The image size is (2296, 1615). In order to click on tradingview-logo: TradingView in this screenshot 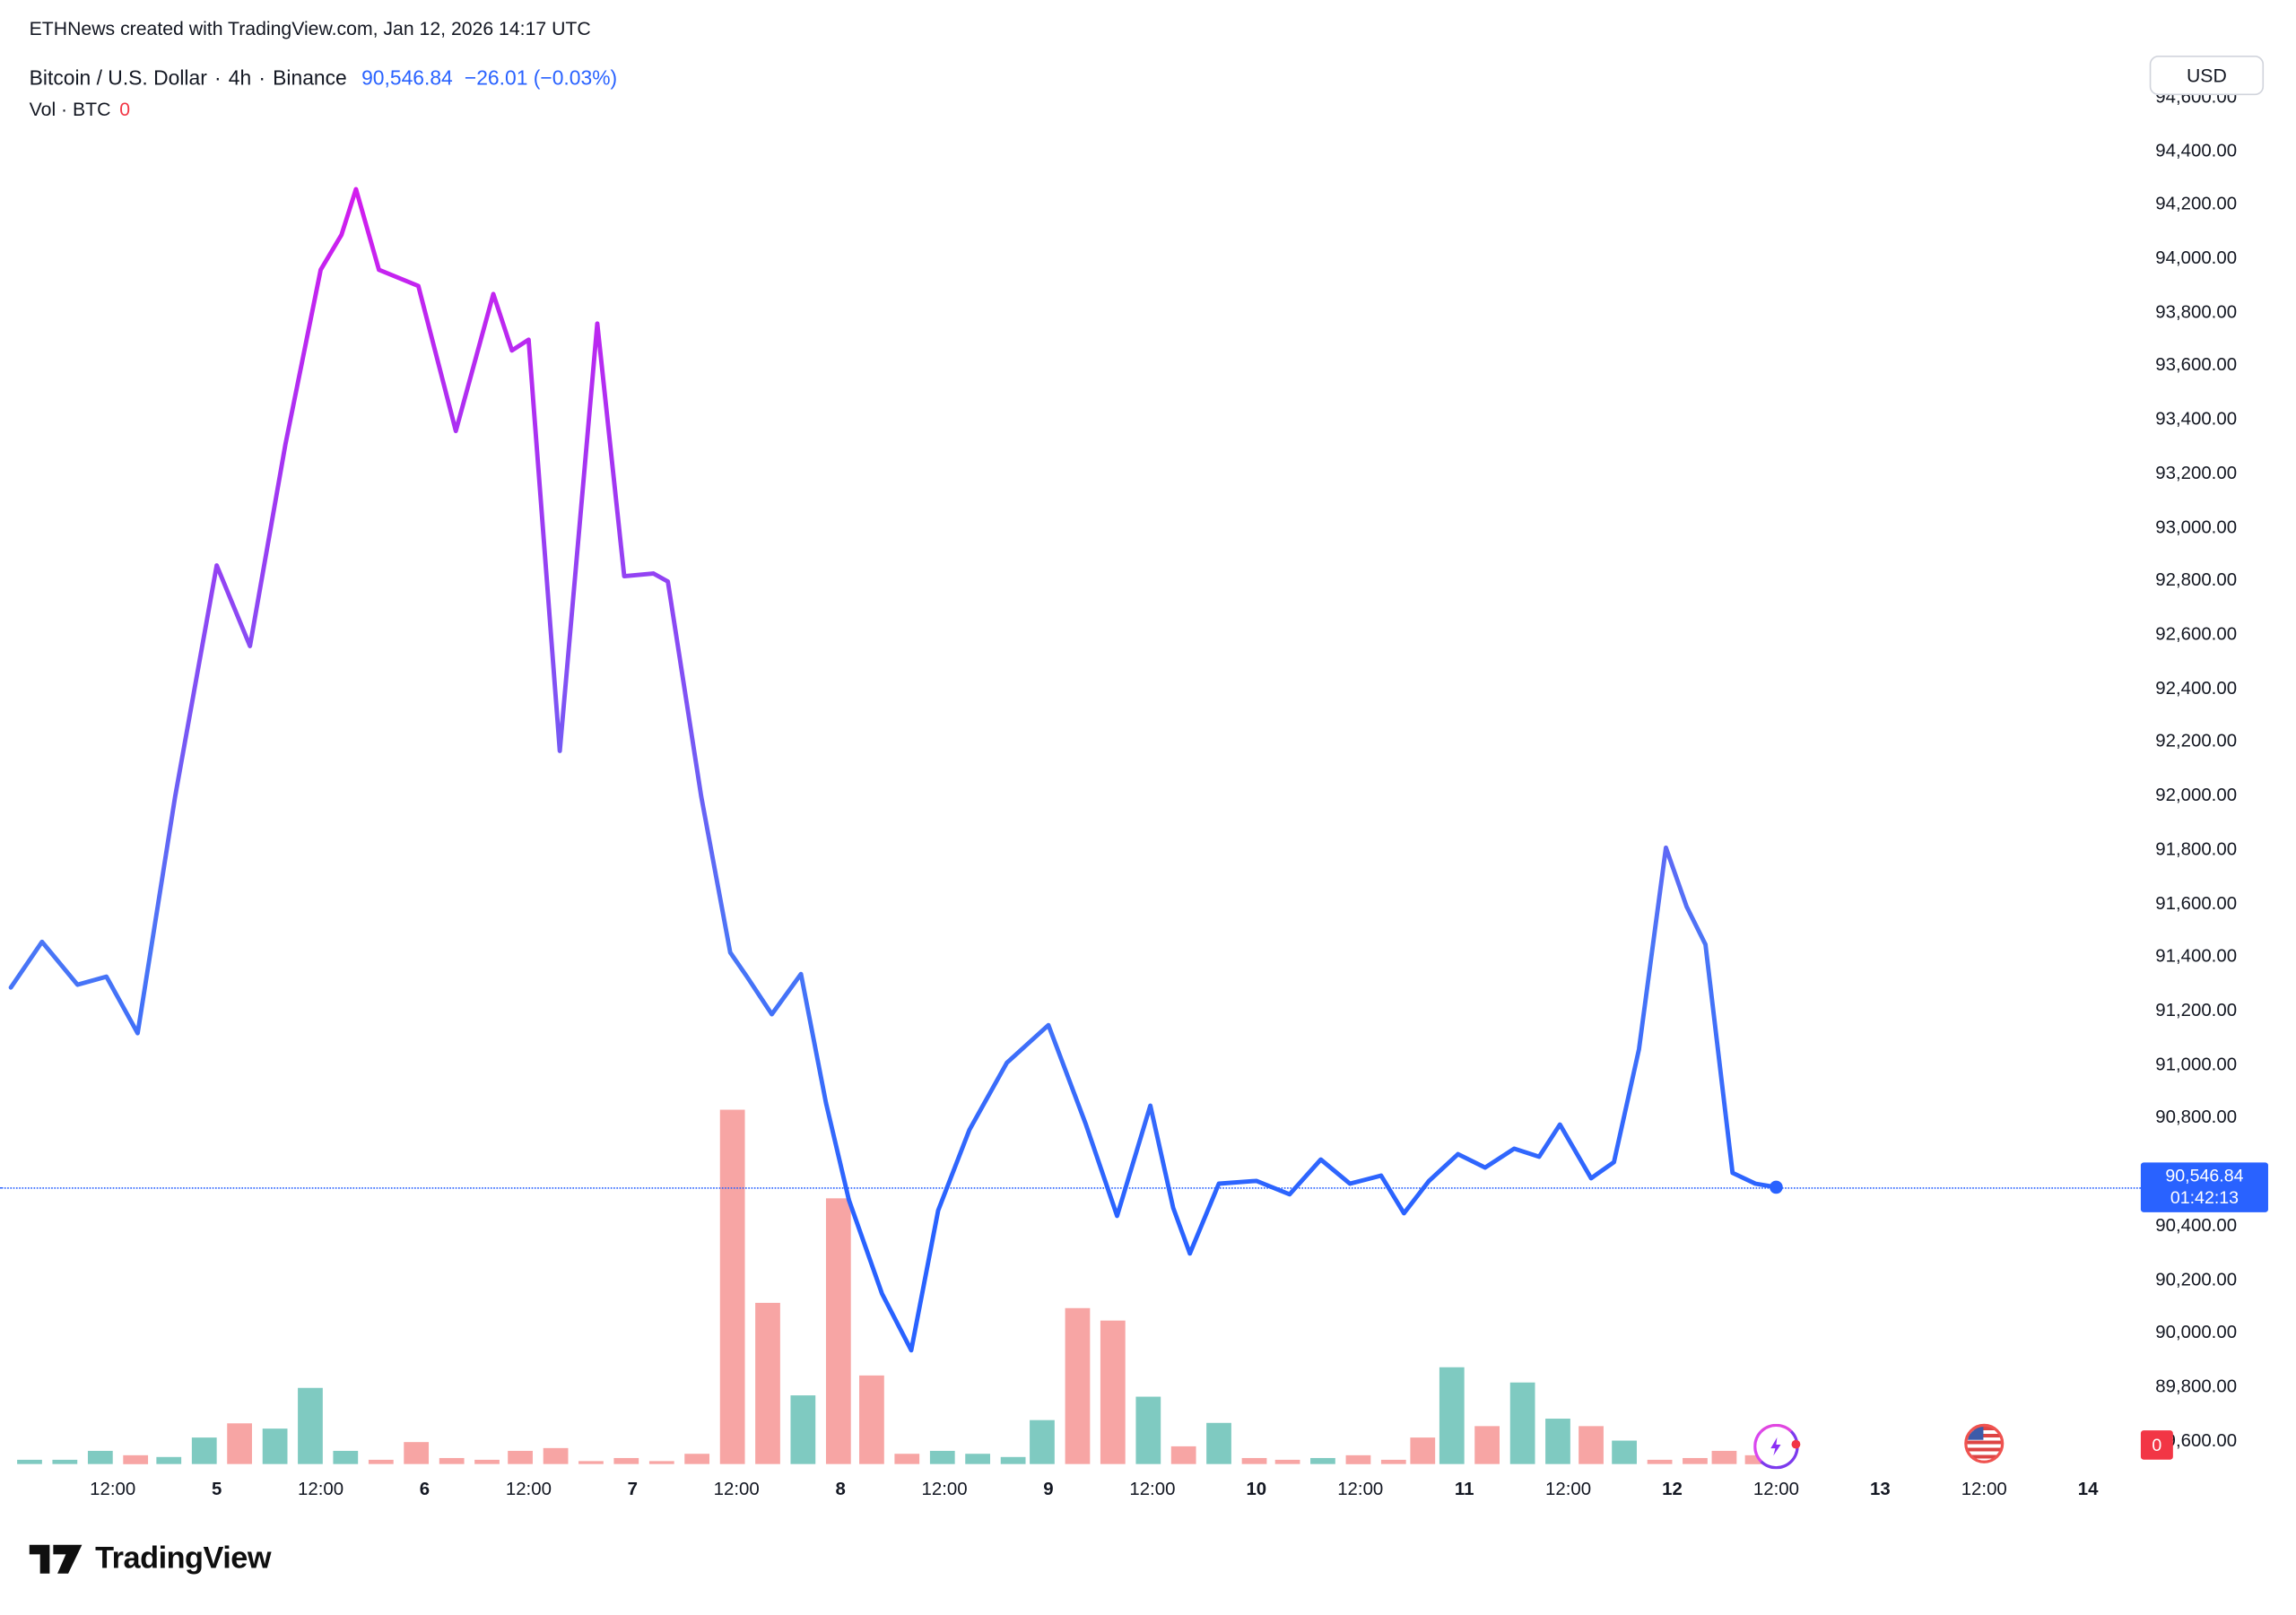, I will do `click(150, 1559)`.